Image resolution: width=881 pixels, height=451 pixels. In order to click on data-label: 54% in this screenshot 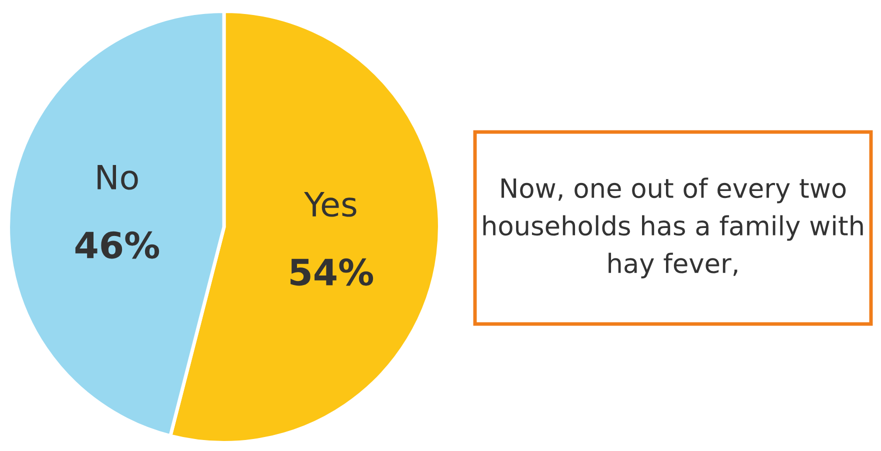, I will do `click(332, 272)`.